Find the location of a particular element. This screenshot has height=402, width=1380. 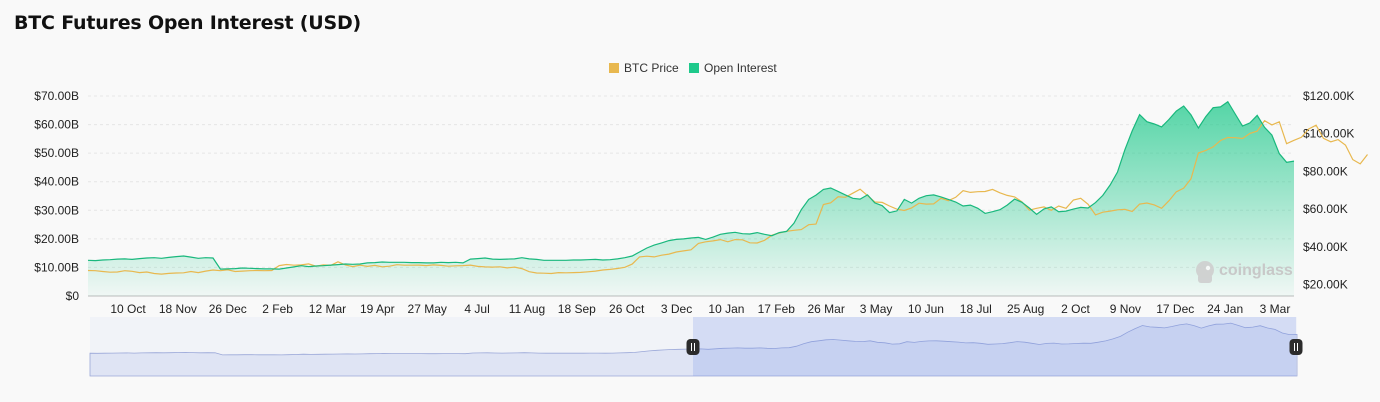

y-right-tick-label: $40.00K is located at coordinates (1325, 247).